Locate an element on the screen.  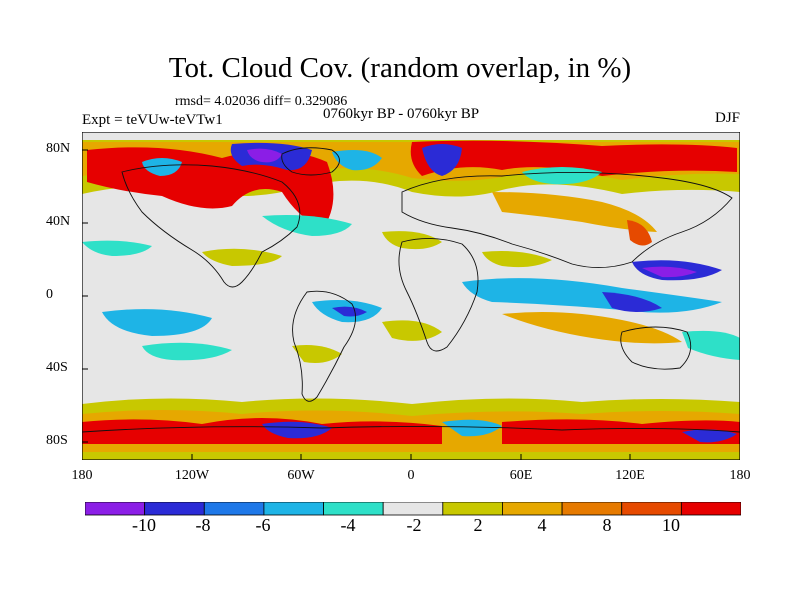
lat-tick-80s: 80S is located at coordinates (57, 440).